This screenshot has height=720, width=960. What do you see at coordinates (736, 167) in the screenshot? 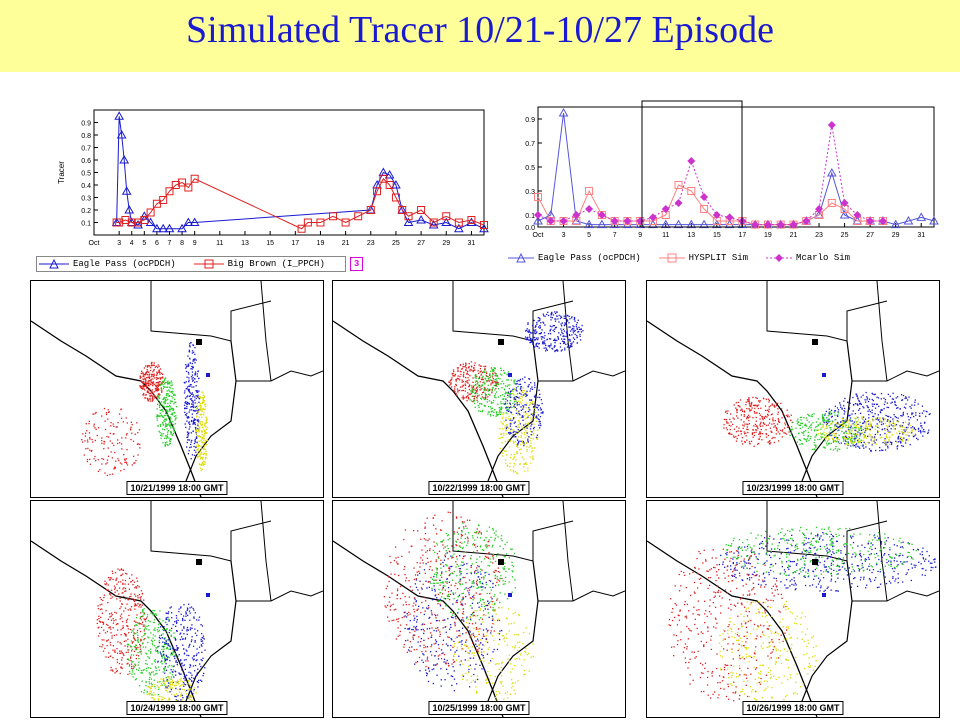
I see `plot-frame` at bounding box center [736, 167].